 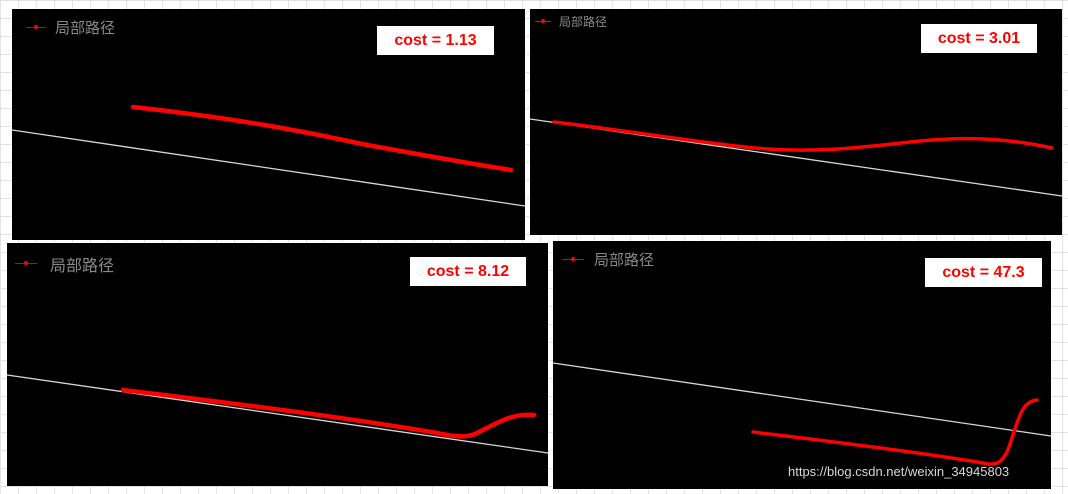 What do you see at coordinates (435, 40) in the screenshot?
I see `cost-label: cost = 1.13` at bounding box center [435, 40].